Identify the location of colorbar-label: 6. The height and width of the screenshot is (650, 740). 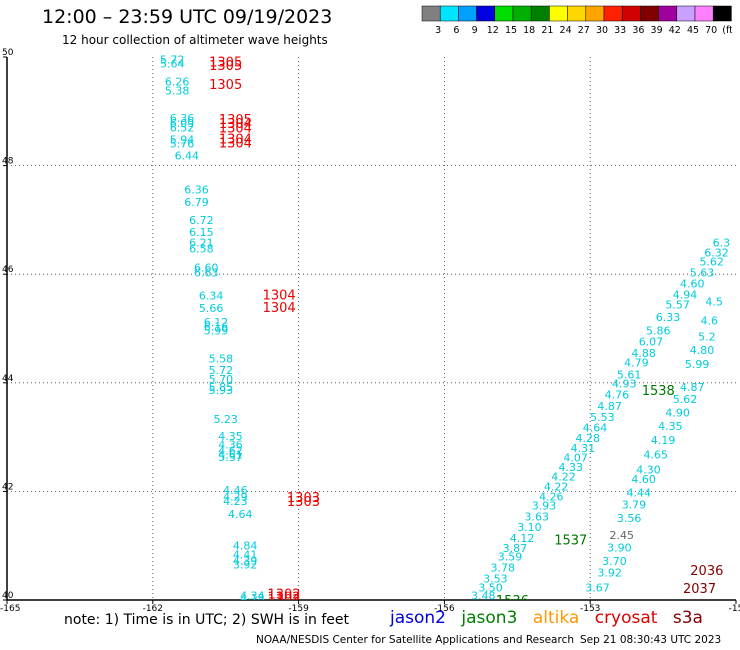
(456, 30).